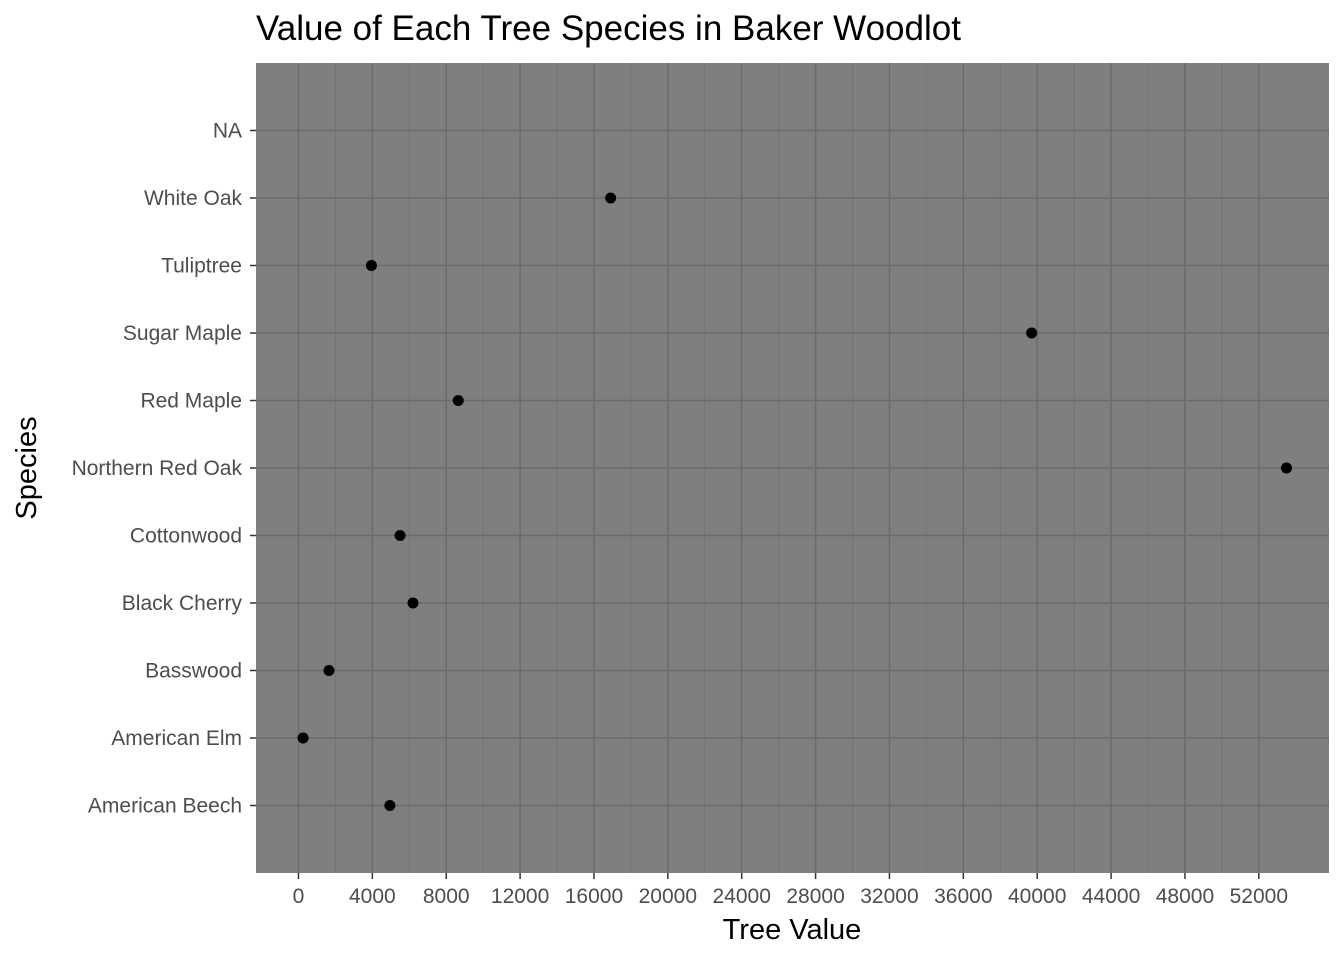 This screenshot has height=960, width=1344. Describe the element at coordinates (520, 896) in the screenshot. I see `x-tick-label: 12000` at that location.